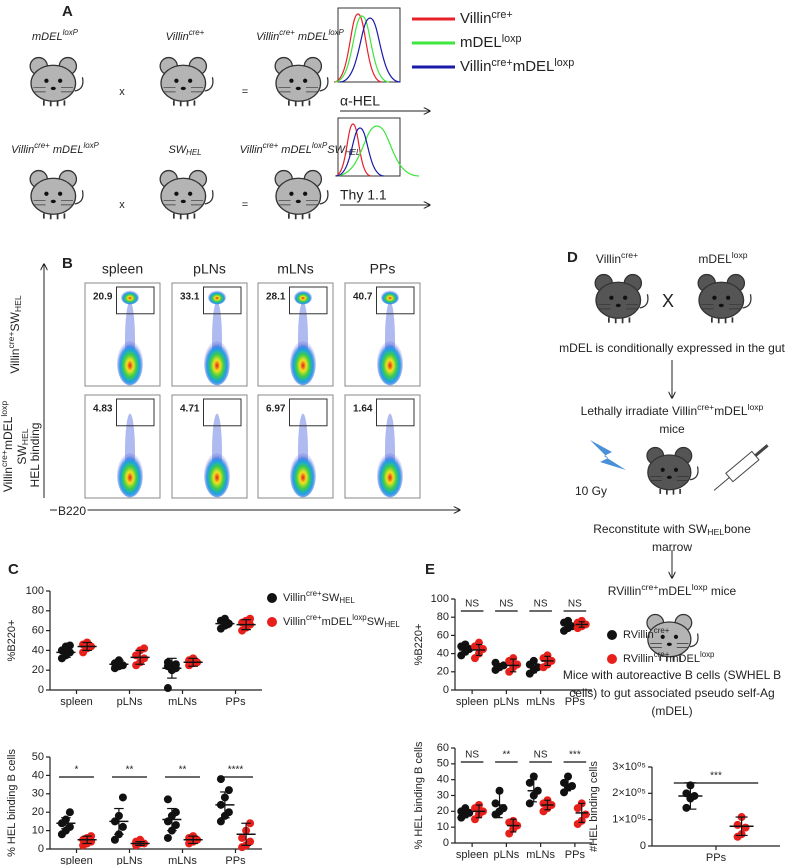 The width and height of the screenshot is (797, 865). What do you see at coordinates (443, 795) in the screenshot?
I see `y-tick-label: 30` at bounding box center [443, 795].